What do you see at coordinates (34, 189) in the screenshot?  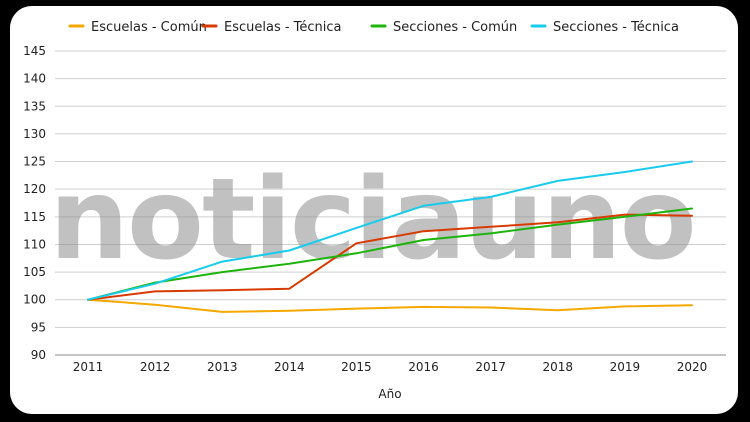 I see `y-tick-label: 120` at bounding box center [34, 189].